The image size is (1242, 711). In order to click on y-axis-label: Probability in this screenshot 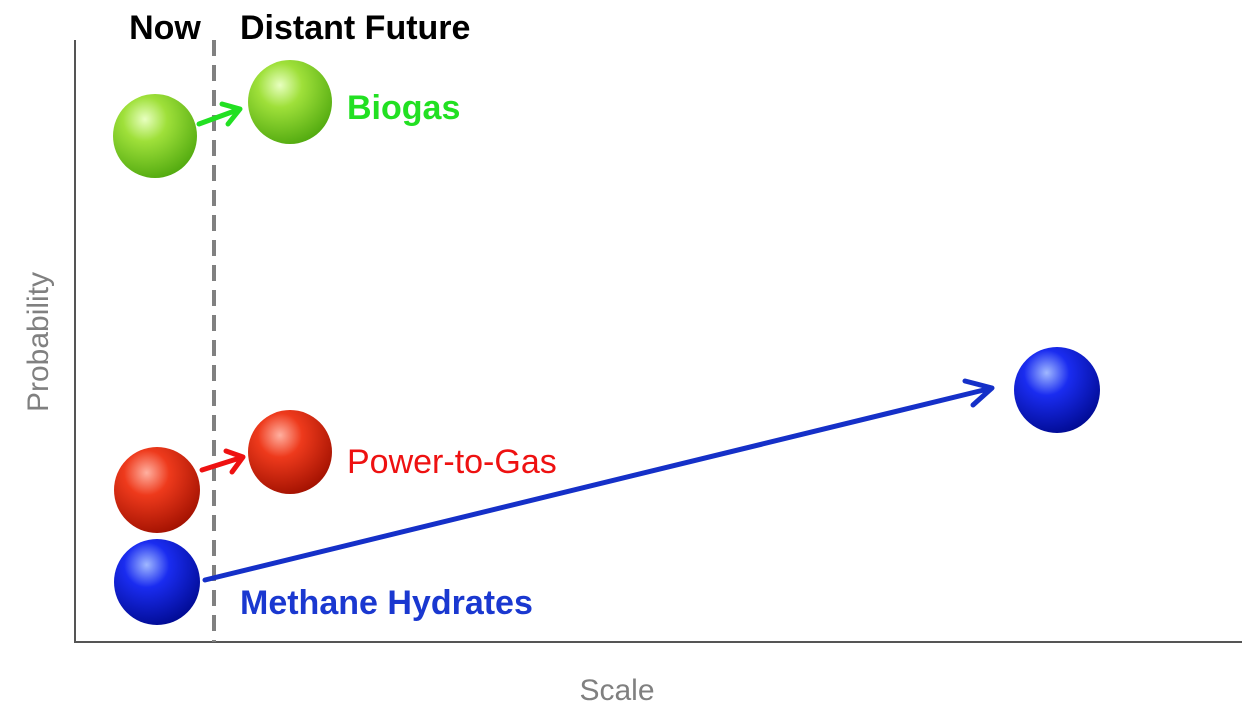, I will do `click(38, 342)`.